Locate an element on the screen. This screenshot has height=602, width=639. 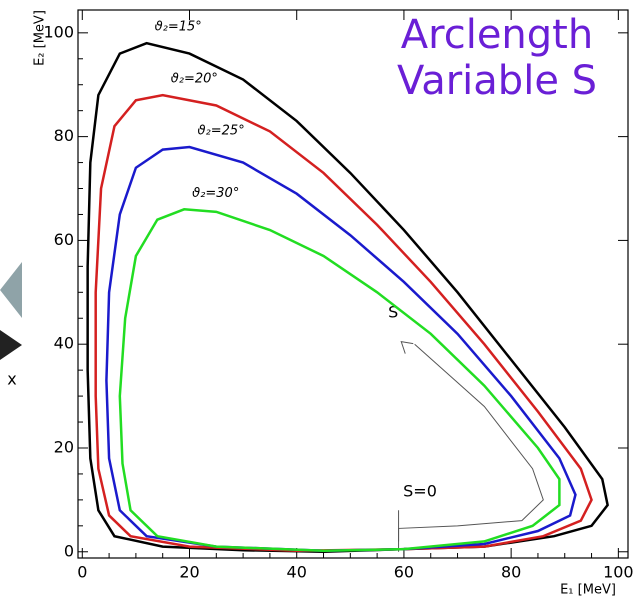
series-label: ϑ₂=20° is located at coordinates (194, 79).